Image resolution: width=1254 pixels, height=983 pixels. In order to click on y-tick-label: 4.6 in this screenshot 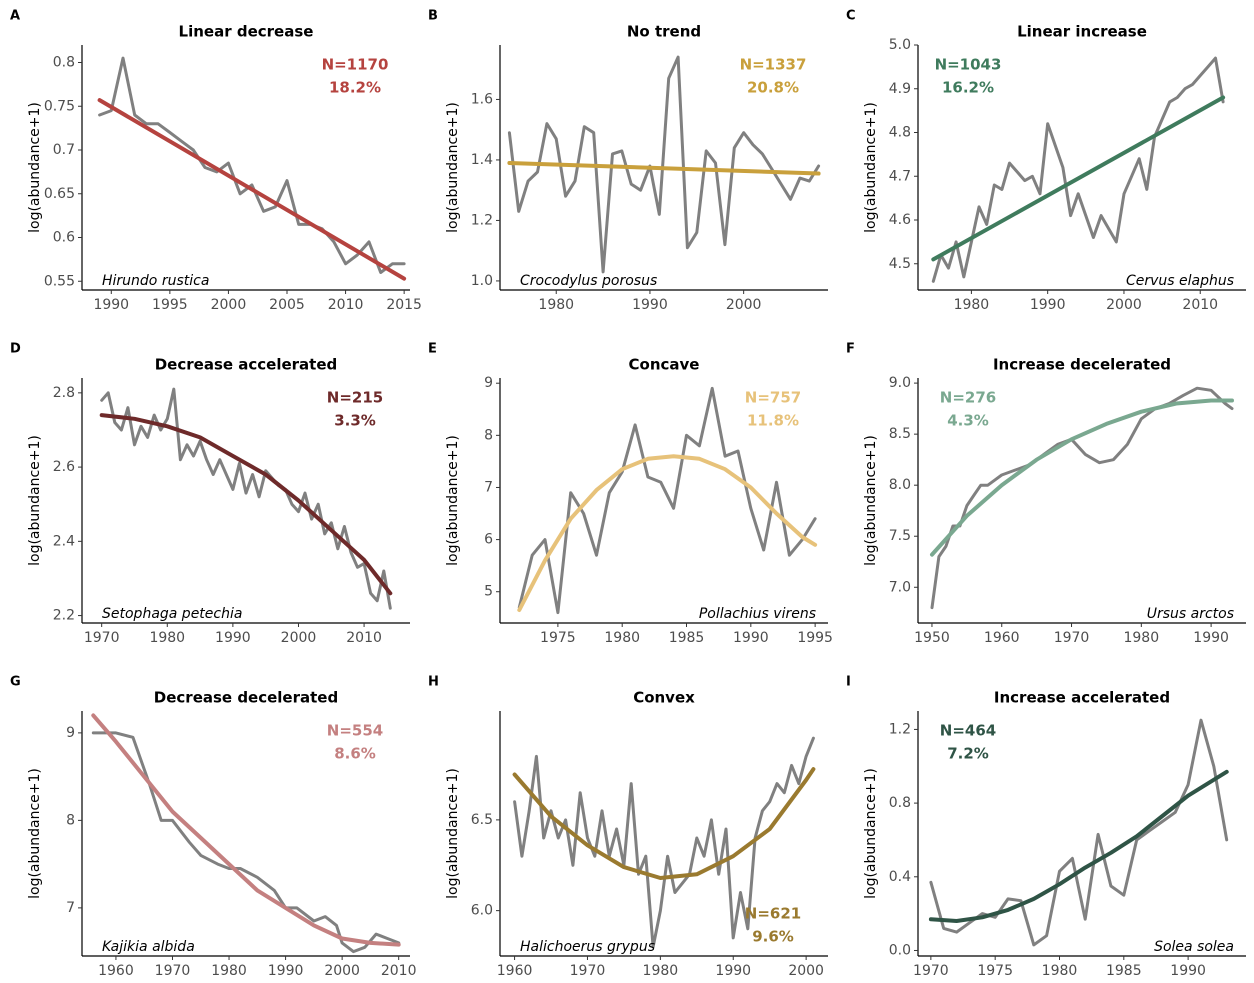, I will do `click(900, 220)`.